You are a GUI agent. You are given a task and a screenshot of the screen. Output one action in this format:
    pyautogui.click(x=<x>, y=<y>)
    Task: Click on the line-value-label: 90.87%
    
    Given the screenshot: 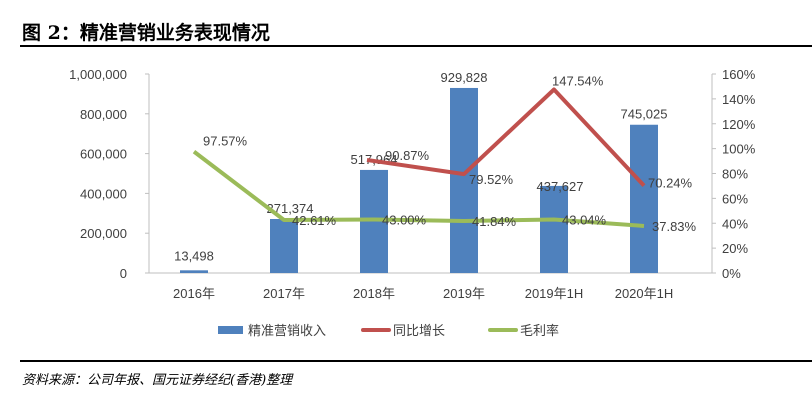 What is the action you would take?
    pyautogui.click(x=407, y=155)
    